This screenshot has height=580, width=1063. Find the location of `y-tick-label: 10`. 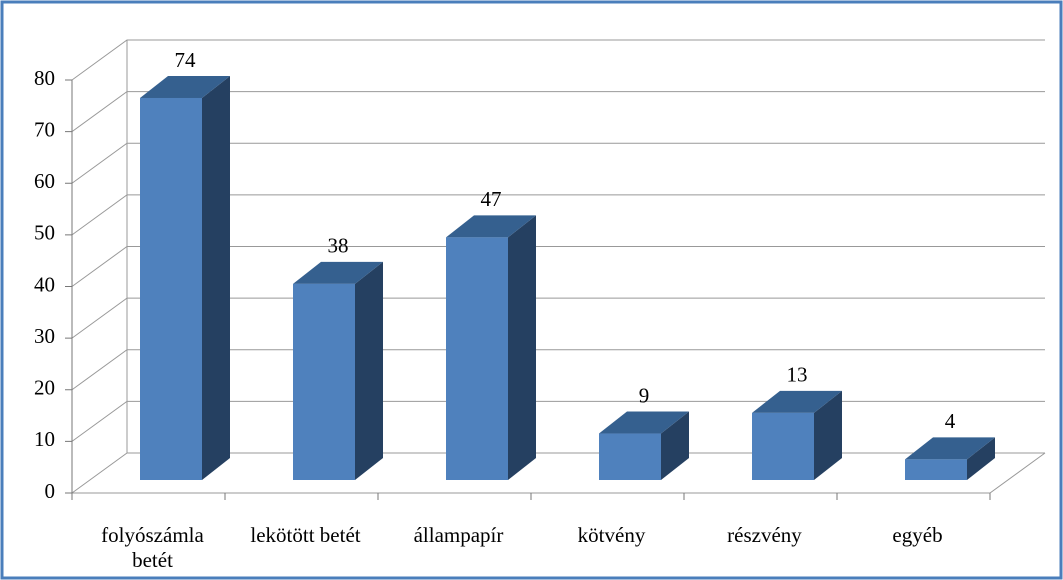

y-tick-label: 10 is located at coordinates (44, 439).